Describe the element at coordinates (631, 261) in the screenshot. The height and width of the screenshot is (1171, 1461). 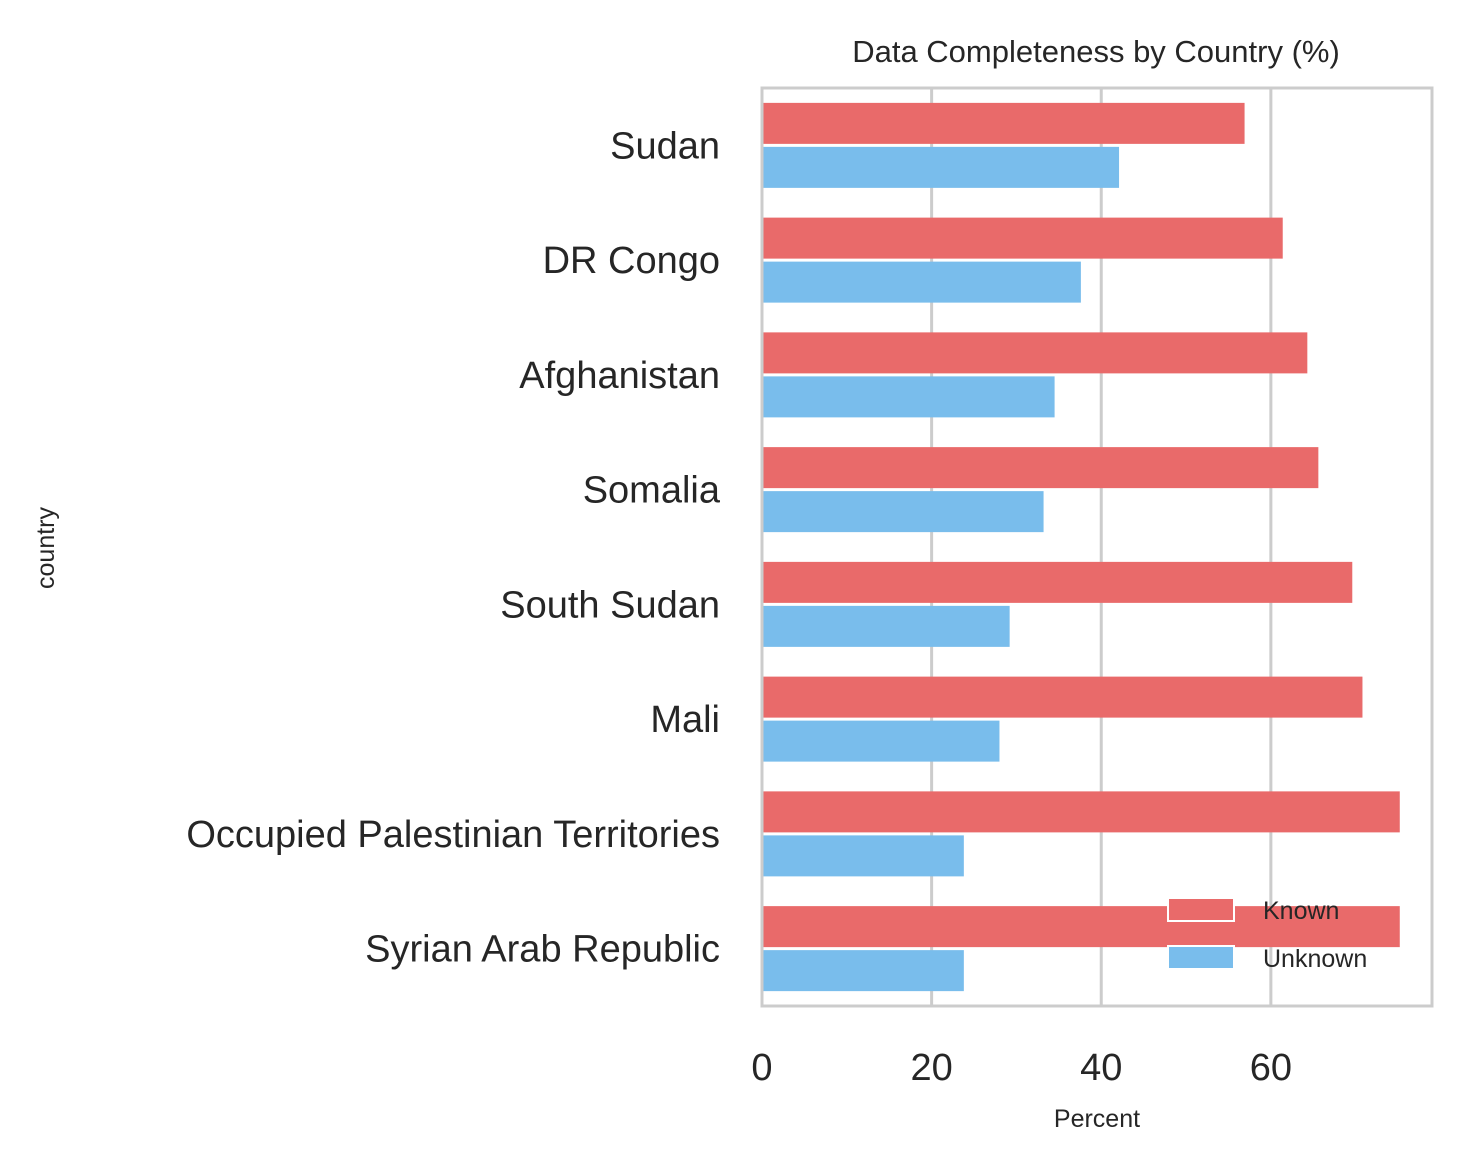
I see `y-tick-label-1: DR Congo` at that location.